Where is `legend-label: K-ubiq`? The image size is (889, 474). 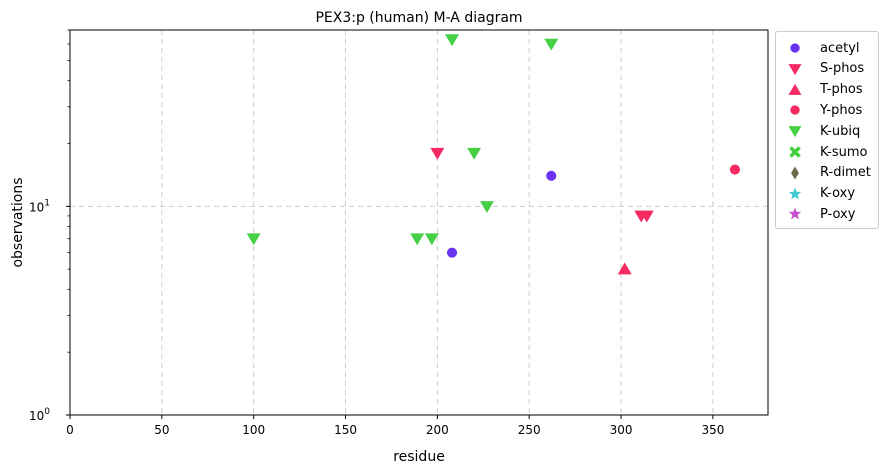 legend-label: K-ubiq is located at coordinates (840, 131).